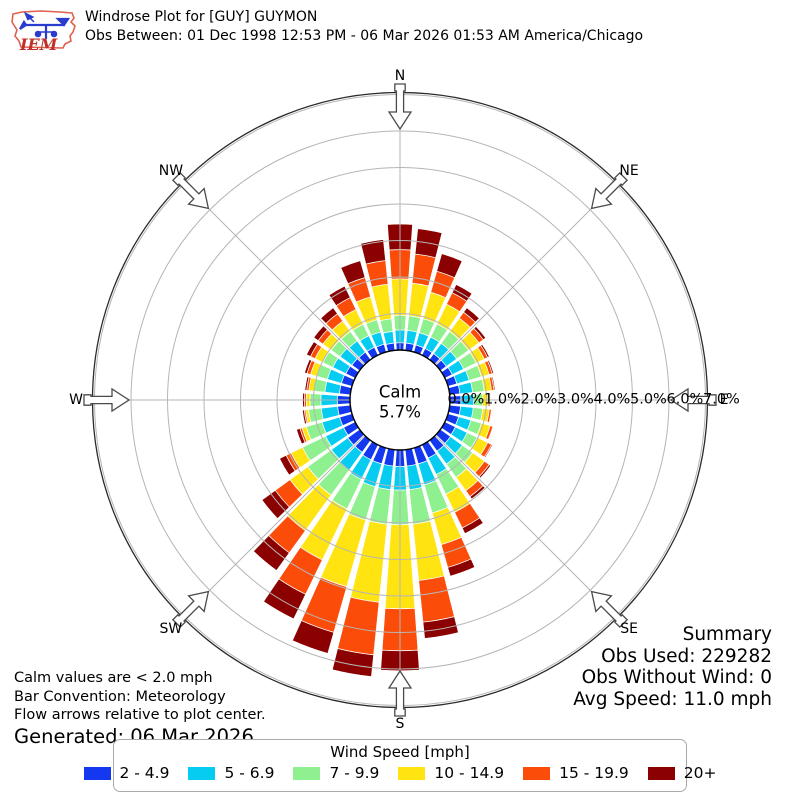  I want to click on flow-arrow-se, so click(609, 609).